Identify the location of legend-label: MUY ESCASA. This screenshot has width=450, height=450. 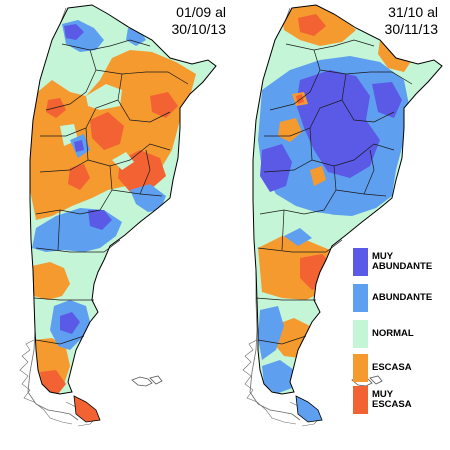
(392, 399).